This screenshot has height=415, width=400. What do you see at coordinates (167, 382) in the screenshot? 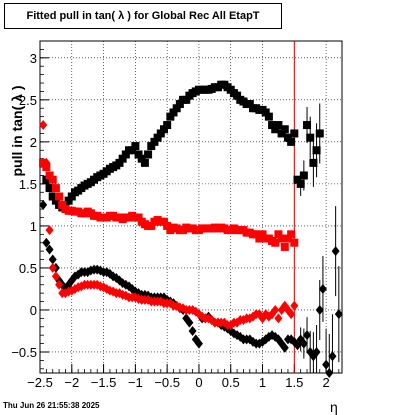
I see `x-tick-label: −0.5` at bounding box center [167, 382].